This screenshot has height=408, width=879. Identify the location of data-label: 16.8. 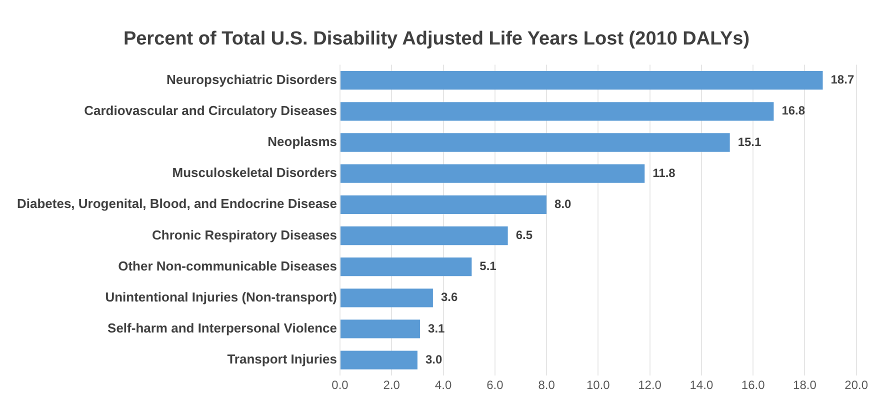
(794, 111).